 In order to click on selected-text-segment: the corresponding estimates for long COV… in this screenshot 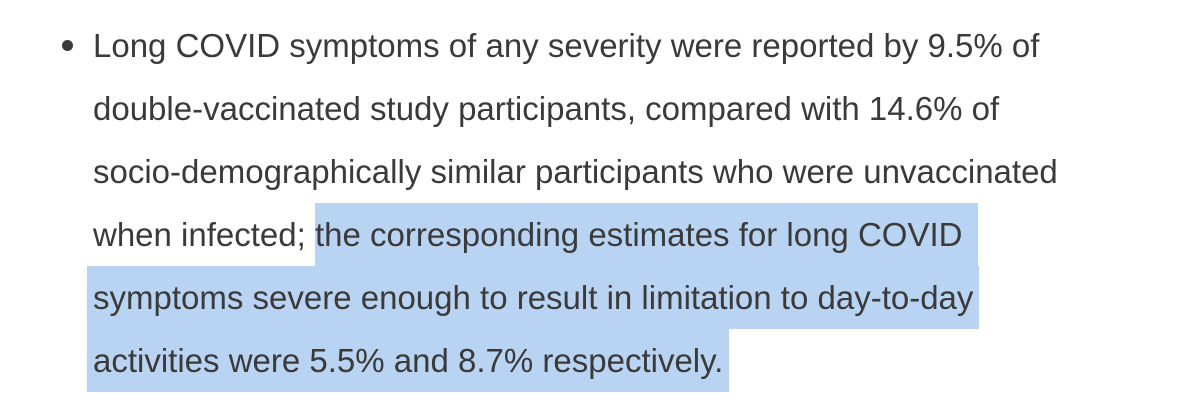, I will do `click(646, 234)`.